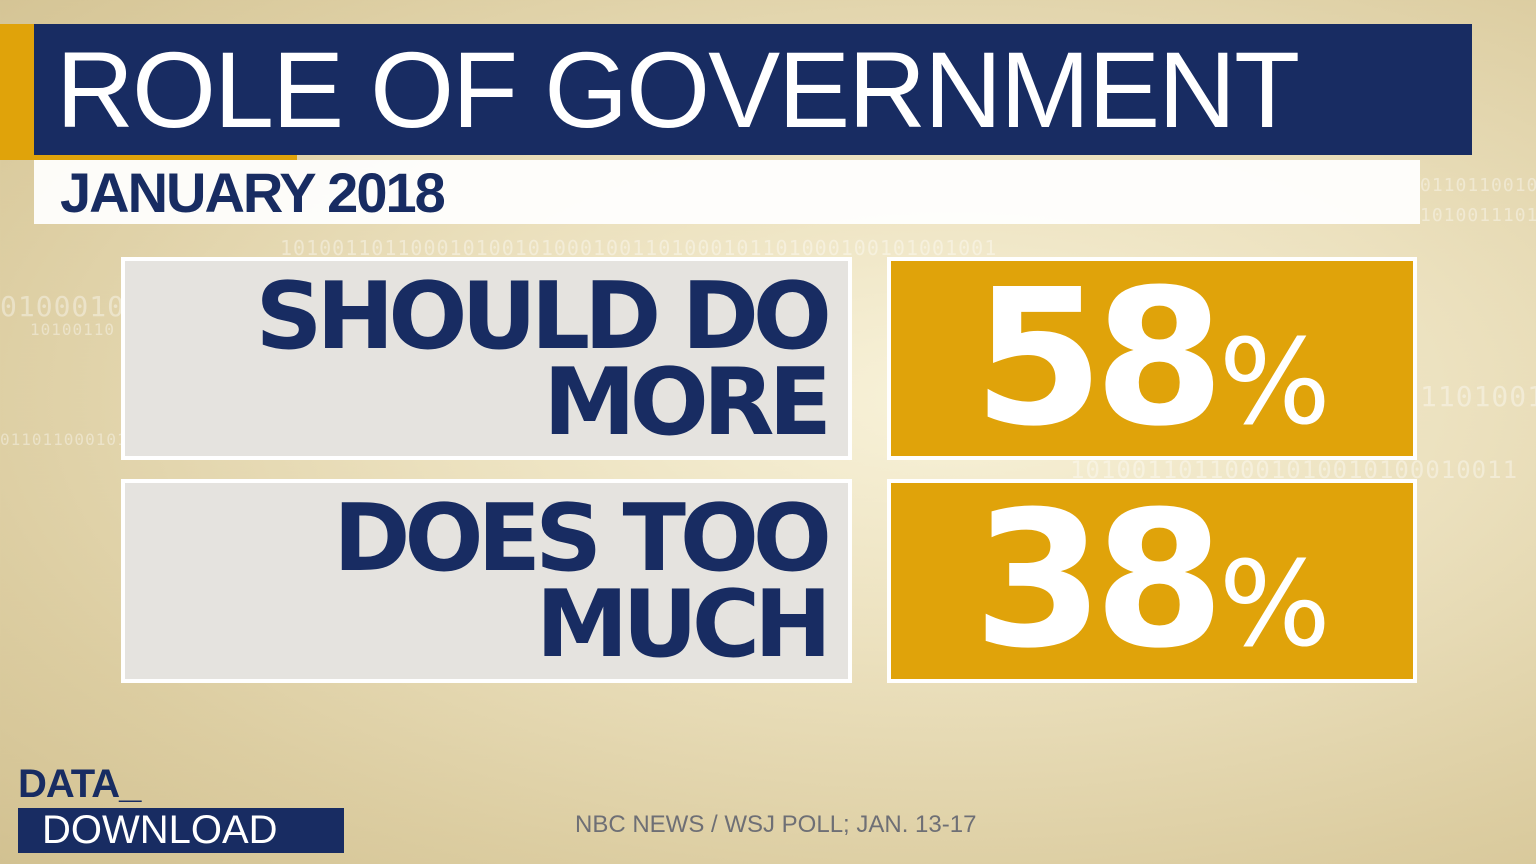 The width and height of the screenshot is (1536, 864). I want to click on logo-download-box: DOWNLOAD, so click(181, 830).